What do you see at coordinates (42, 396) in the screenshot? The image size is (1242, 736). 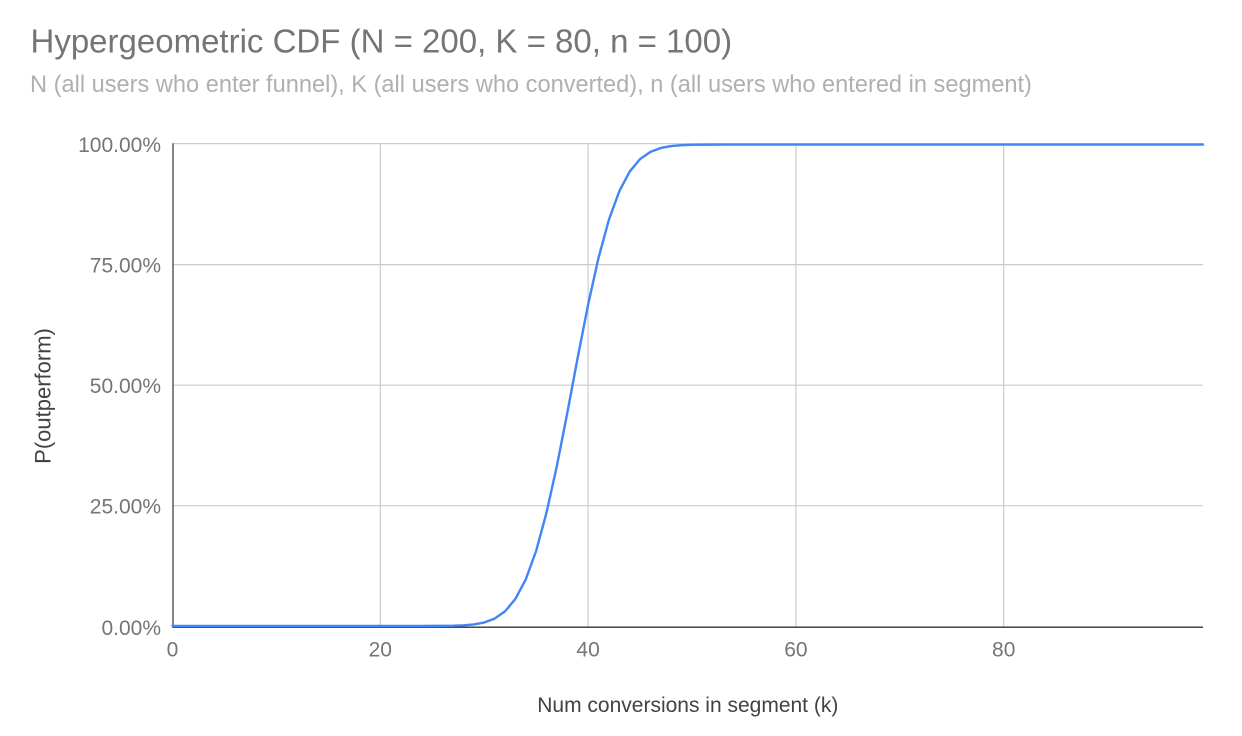 I see `svg-text: P(outperform)` at bounding box center [42, 396].